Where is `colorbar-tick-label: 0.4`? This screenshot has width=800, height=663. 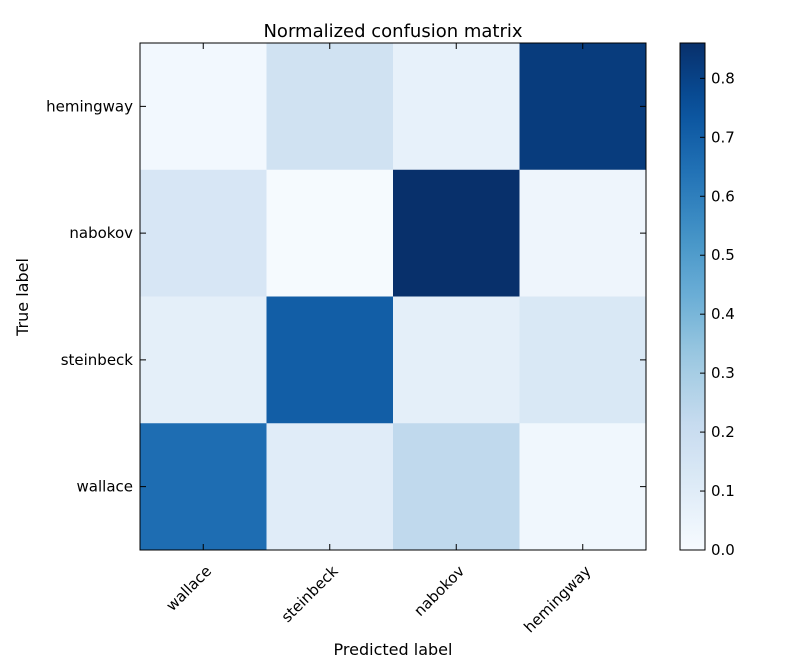 colorbar-tick-label: 0.4 is located at coordinates (723, 314).